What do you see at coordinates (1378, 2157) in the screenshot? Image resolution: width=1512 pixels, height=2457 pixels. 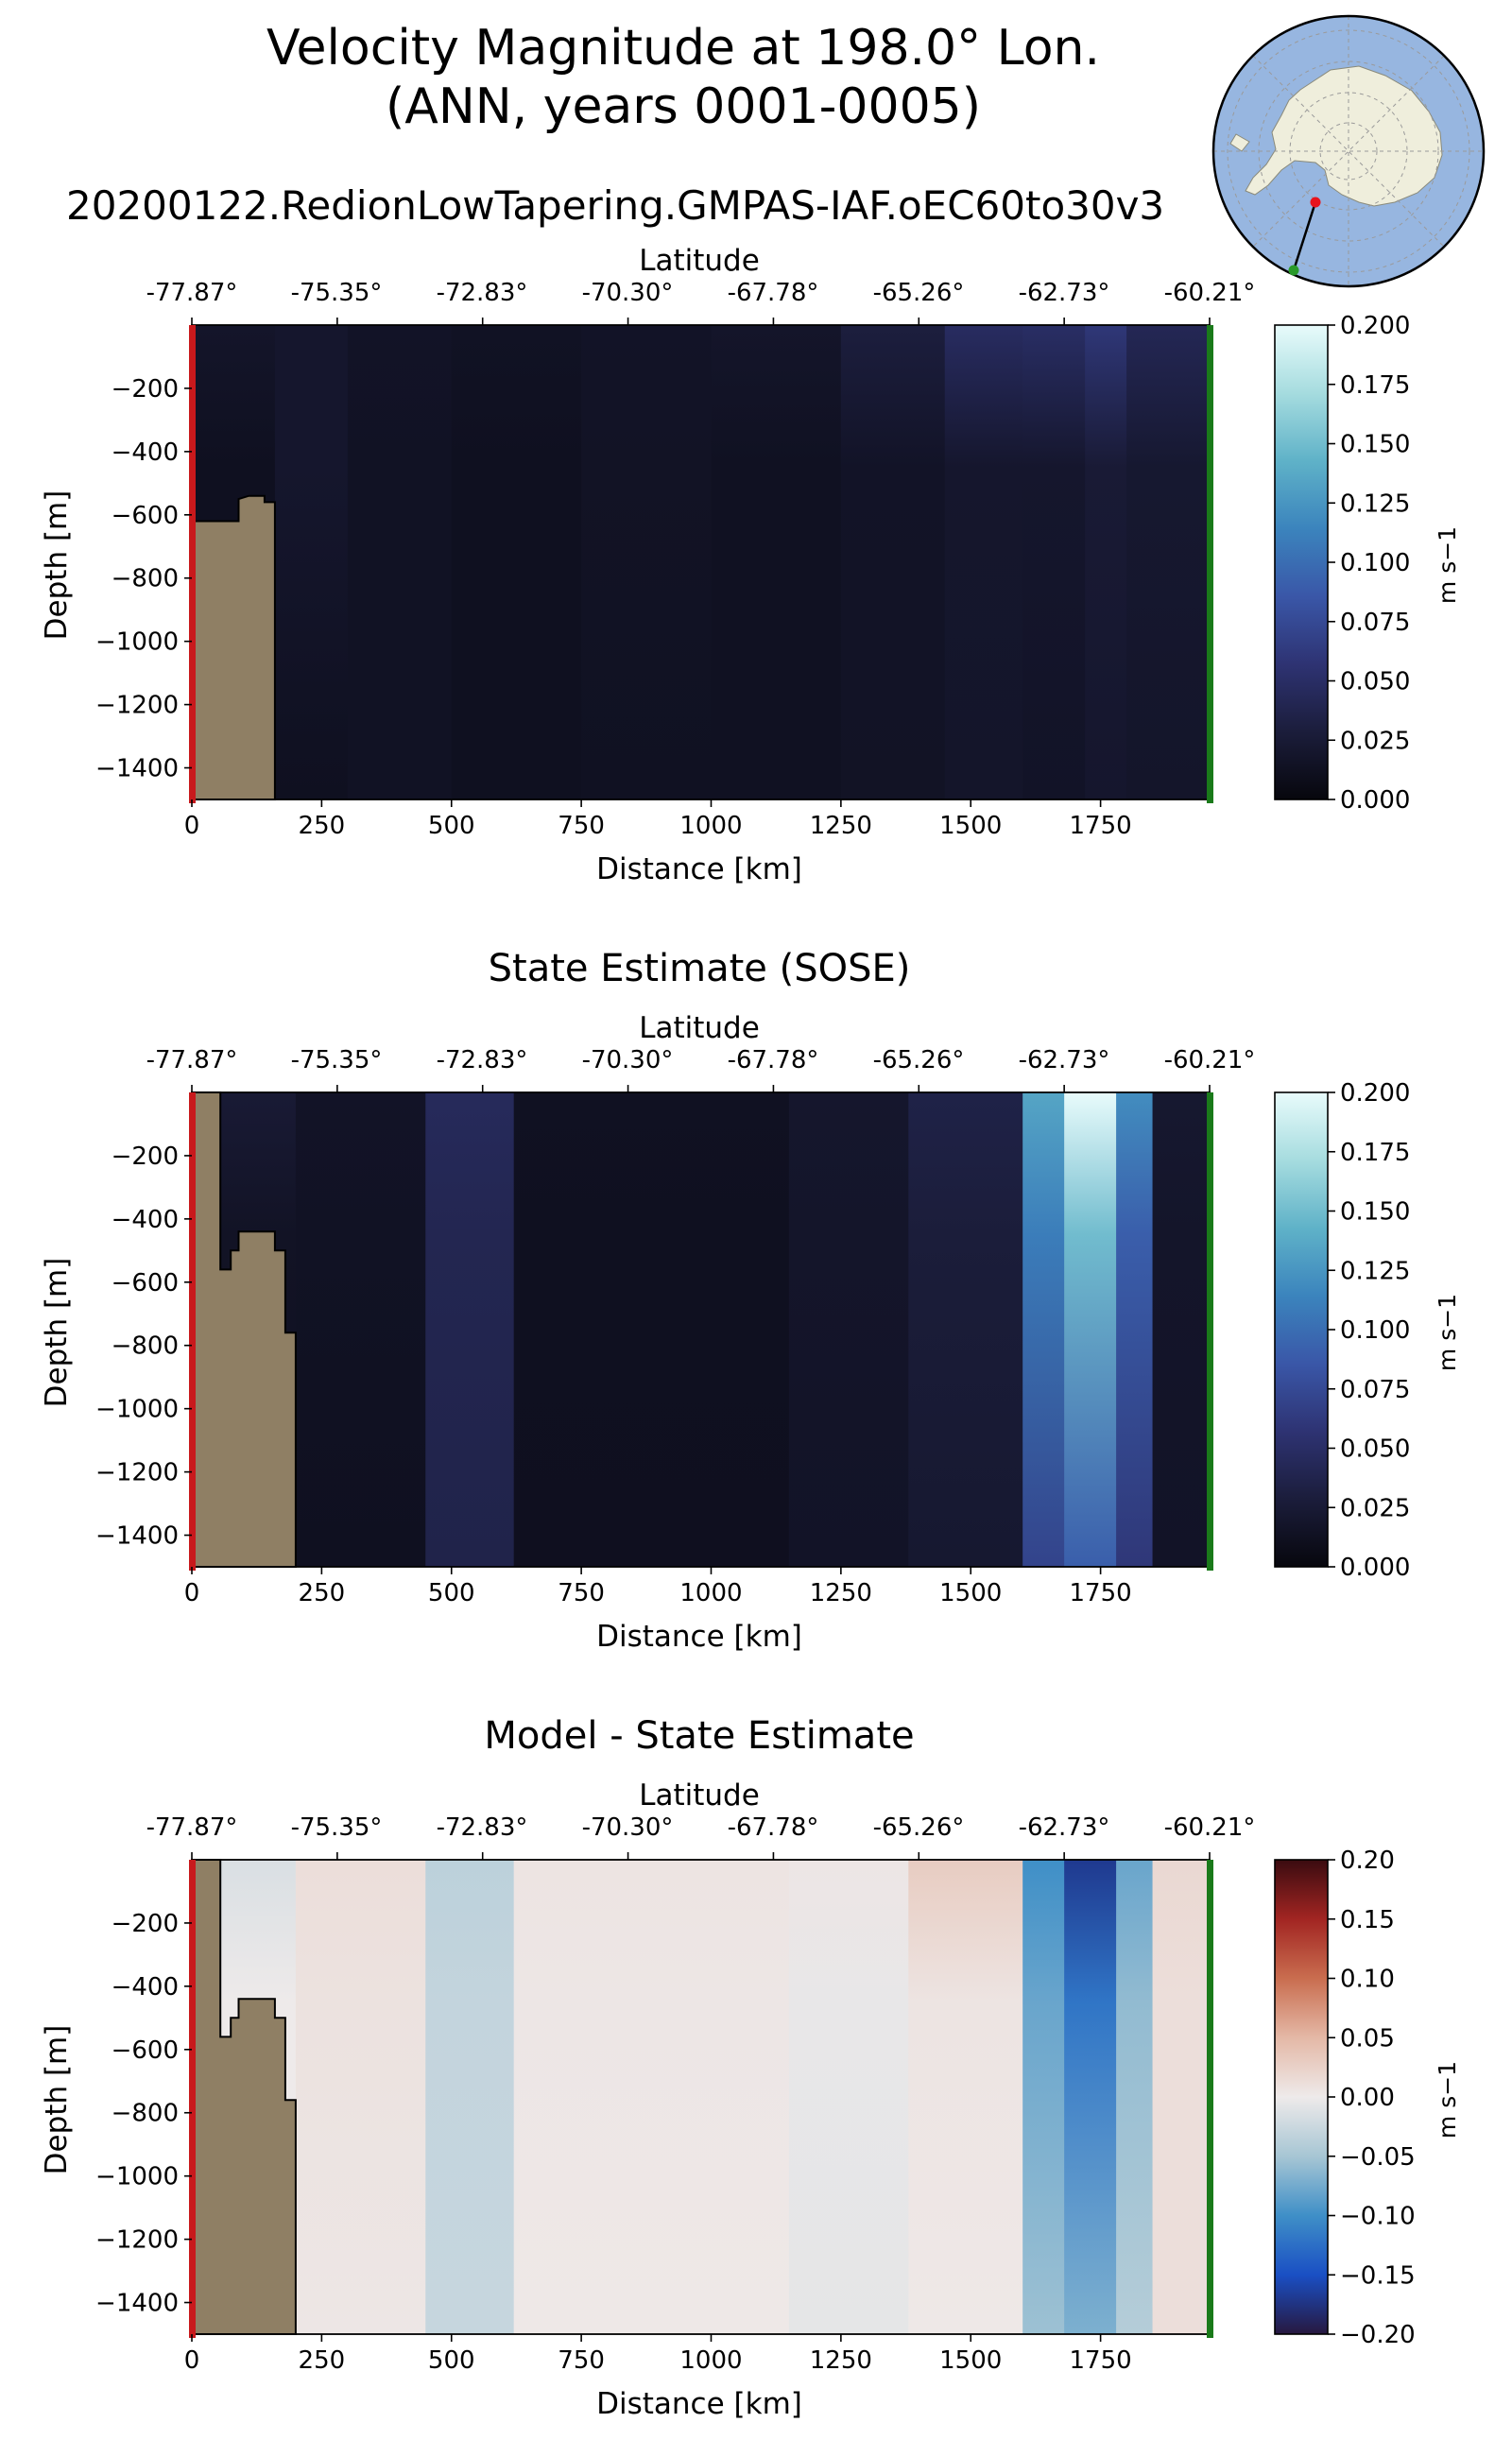 I see `colorbar-tick-label: −0.05` at bounding box center [1378, 2157].